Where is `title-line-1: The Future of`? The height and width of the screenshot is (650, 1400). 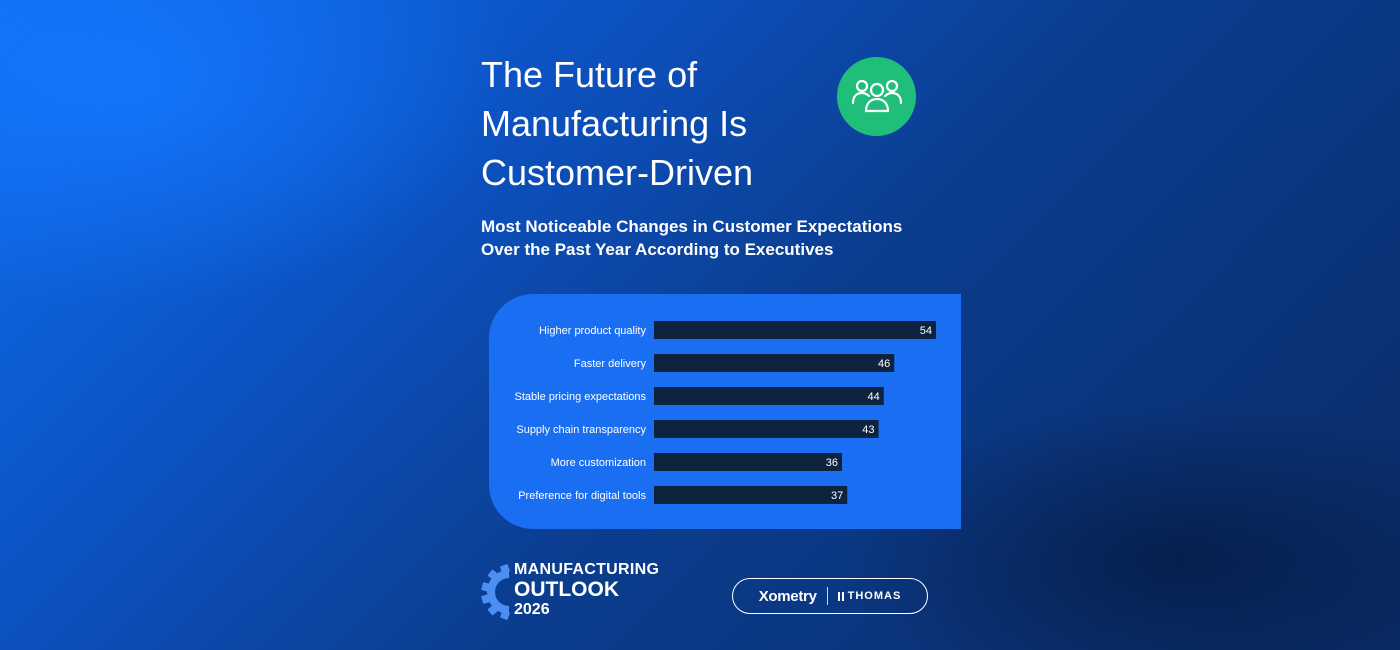
title-line-1: The Future of is located at coordinates (589, 74).